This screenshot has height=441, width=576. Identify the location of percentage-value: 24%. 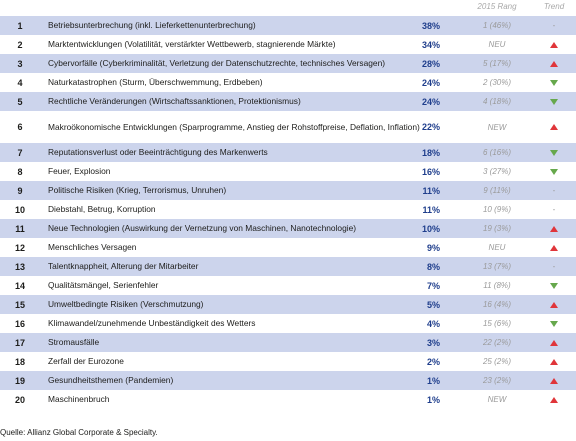
(430, 101).